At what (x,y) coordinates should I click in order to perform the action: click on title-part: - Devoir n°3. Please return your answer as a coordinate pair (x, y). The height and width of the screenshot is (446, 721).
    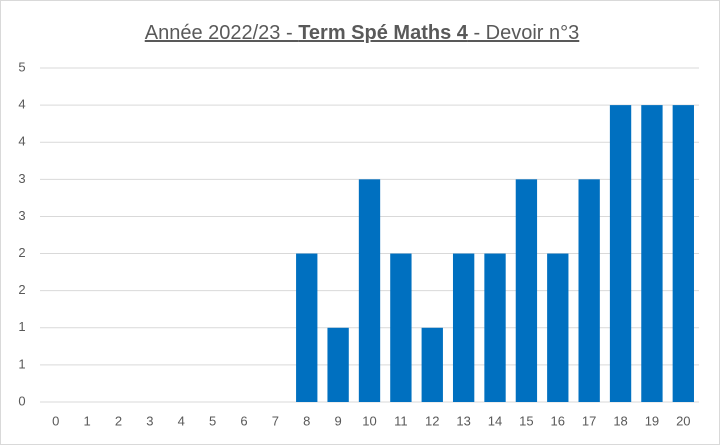
    Looking at the image, I should click on (523, 33).